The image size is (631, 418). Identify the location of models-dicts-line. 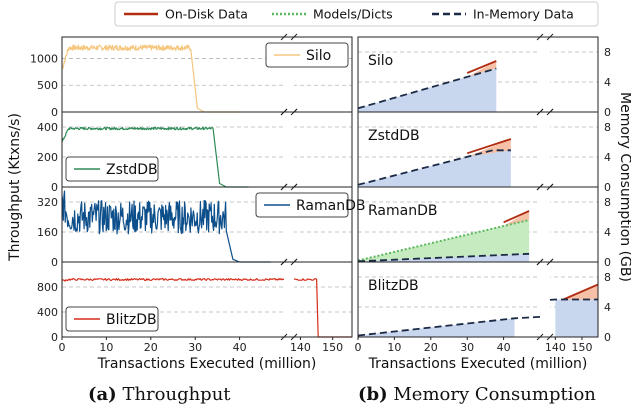
(443, 240).